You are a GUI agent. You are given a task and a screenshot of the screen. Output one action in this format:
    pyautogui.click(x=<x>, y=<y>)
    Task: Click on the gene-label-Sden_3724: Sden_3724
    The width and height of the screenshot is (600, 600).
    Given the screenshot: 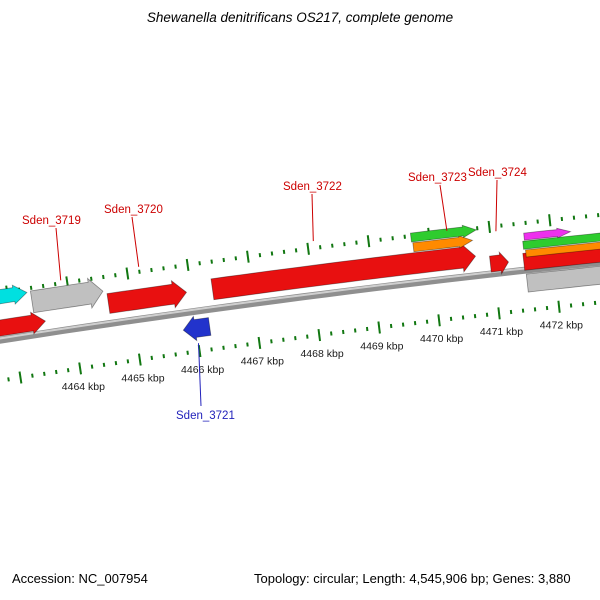 What is the action you would take?
    pyautogui.click(x=497, y=173)
    